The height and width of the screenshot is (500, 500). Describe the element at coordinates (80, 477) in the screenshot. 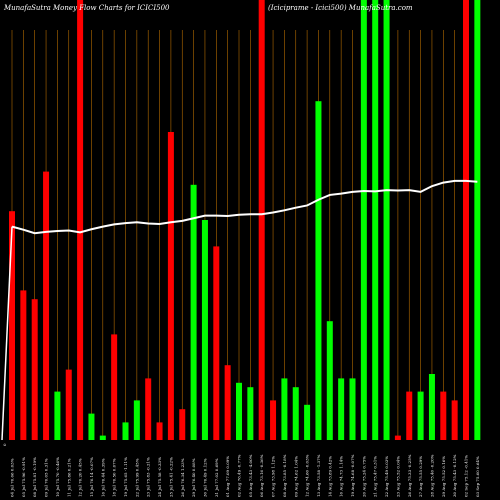

I see `x-tick-label: 12 Jul 76.20 0.45%` at that location.